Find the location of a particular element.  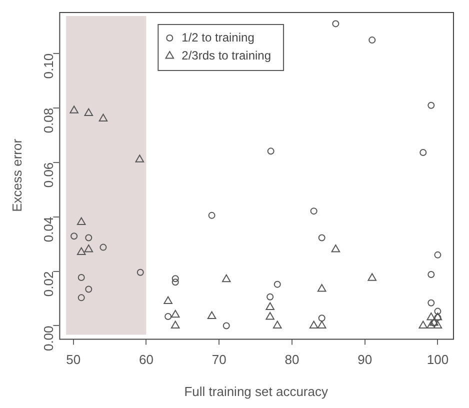

x-tick-label: 90 is located at coordinates (365, 360).